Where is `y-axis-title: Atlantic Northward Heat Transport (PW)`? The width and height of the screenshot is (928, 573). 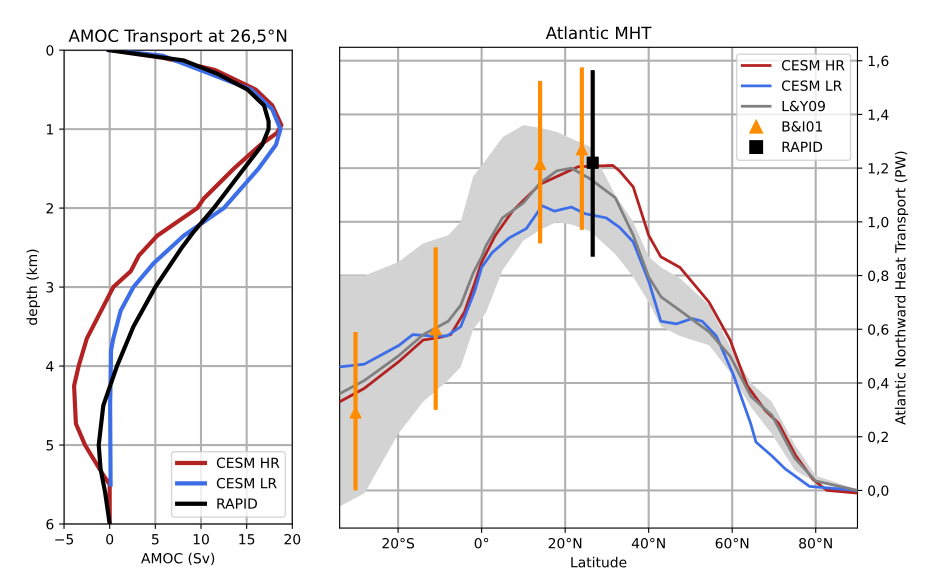
y-axis-title: Atlantic Northward Heat Transport (PW) is located at coordinates (901, 288).